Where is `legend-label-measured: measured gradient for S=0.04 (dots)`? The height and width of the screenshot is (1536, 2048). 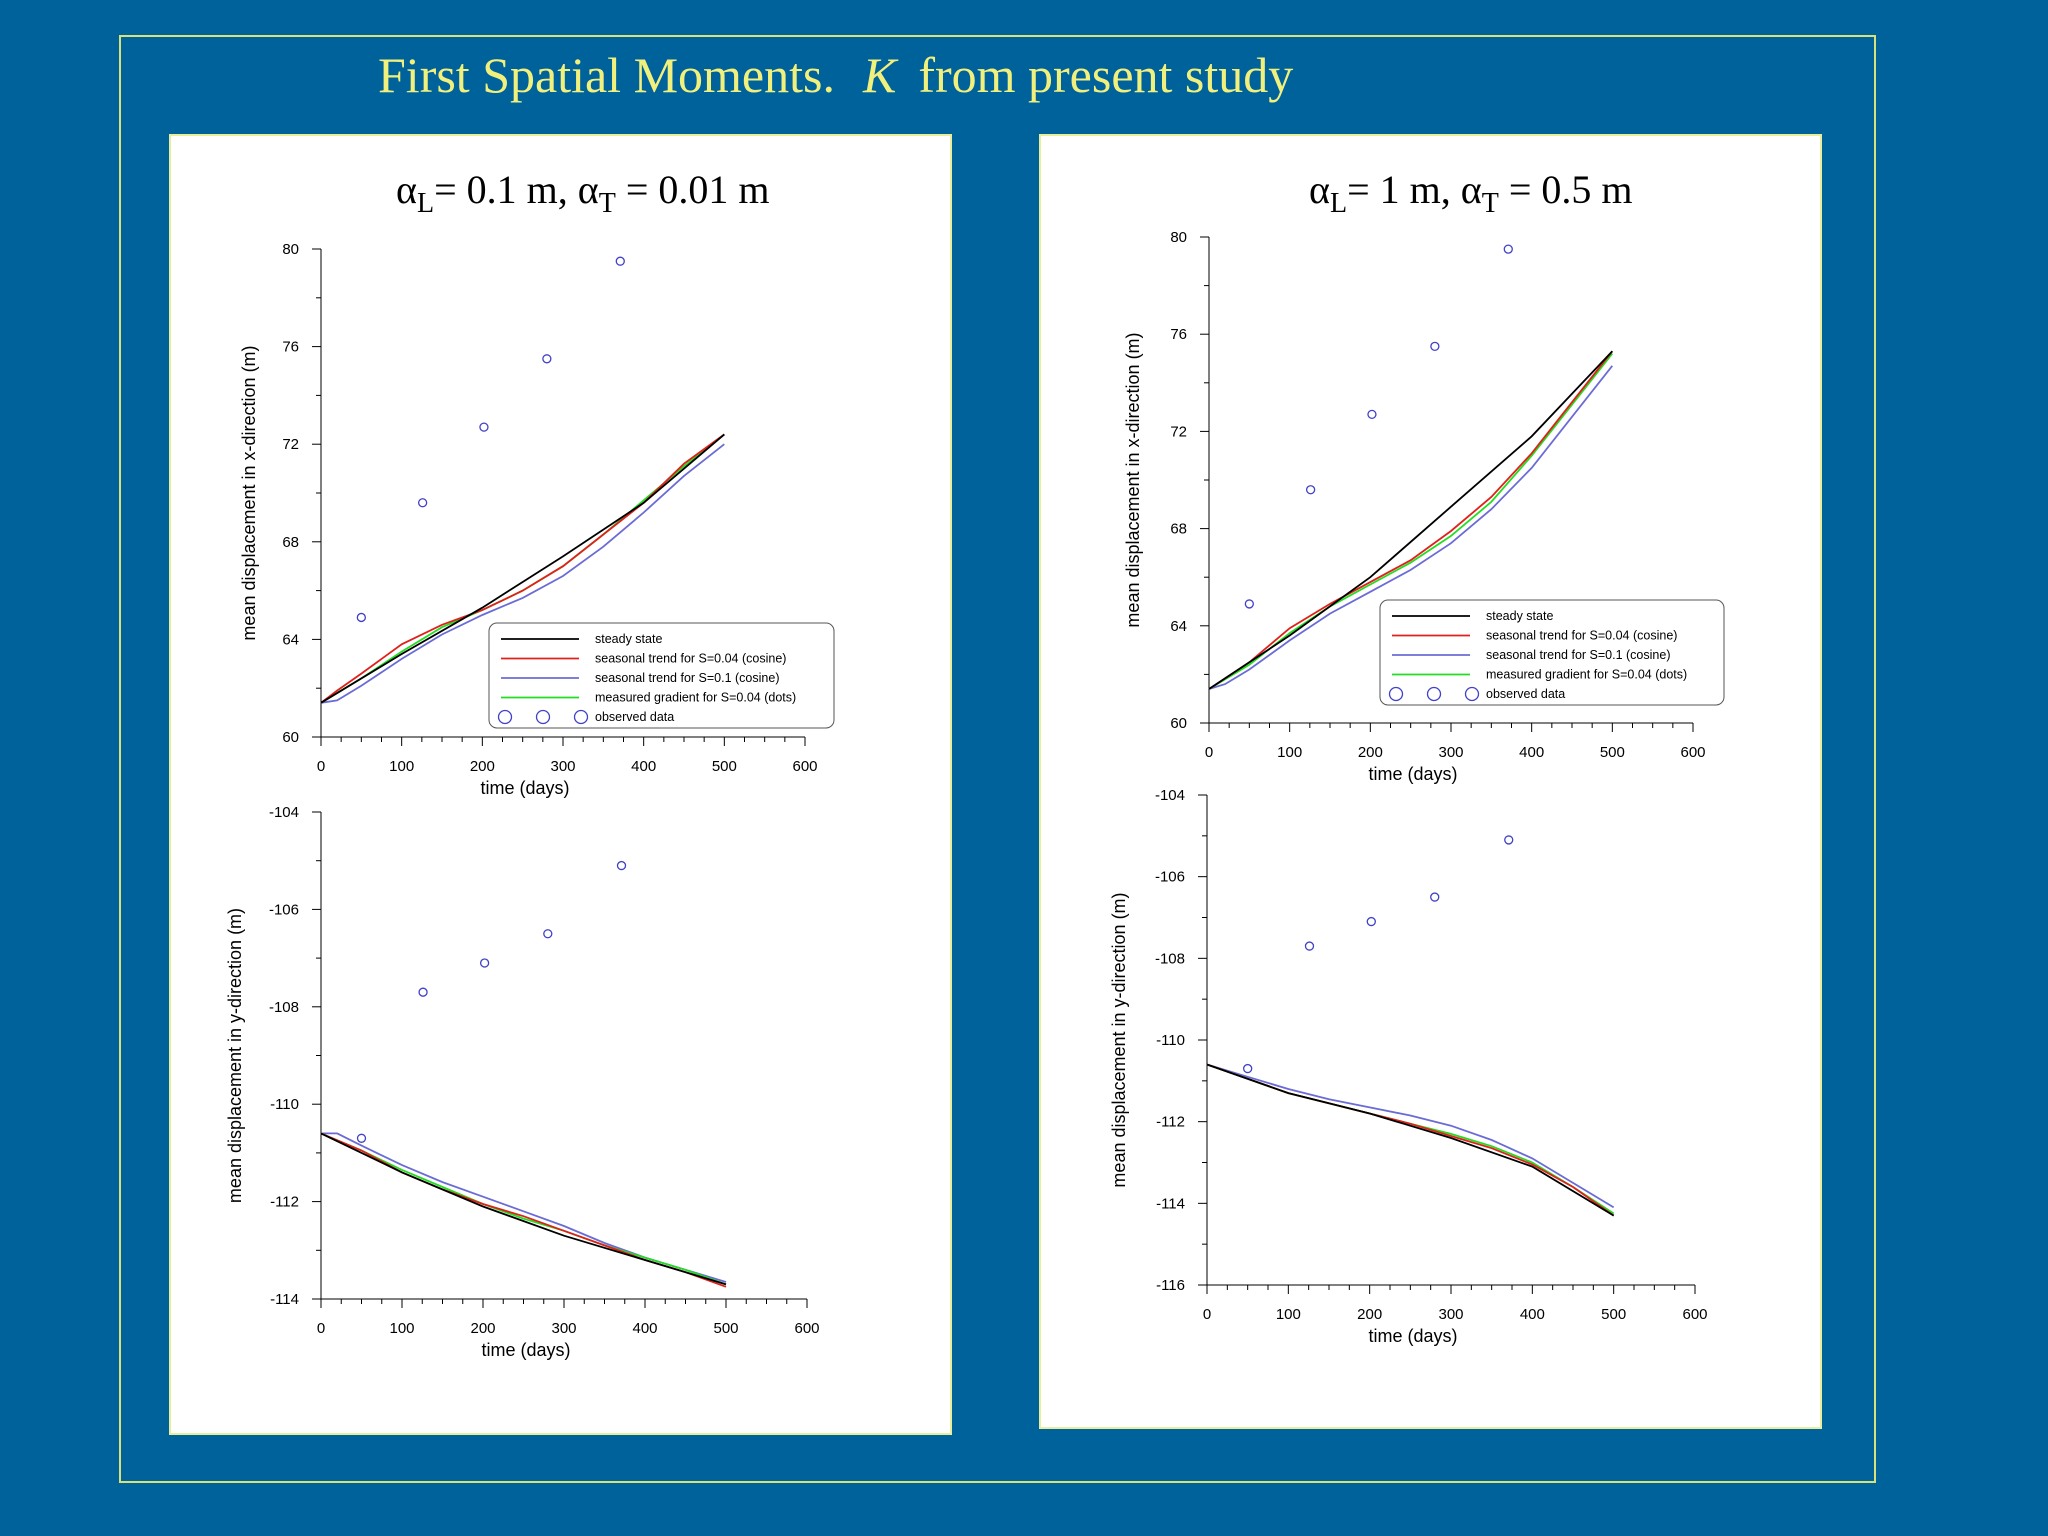 legend-label-measured: measured gradient for S=0.04 (dots) is located at coordinates (695, 698).